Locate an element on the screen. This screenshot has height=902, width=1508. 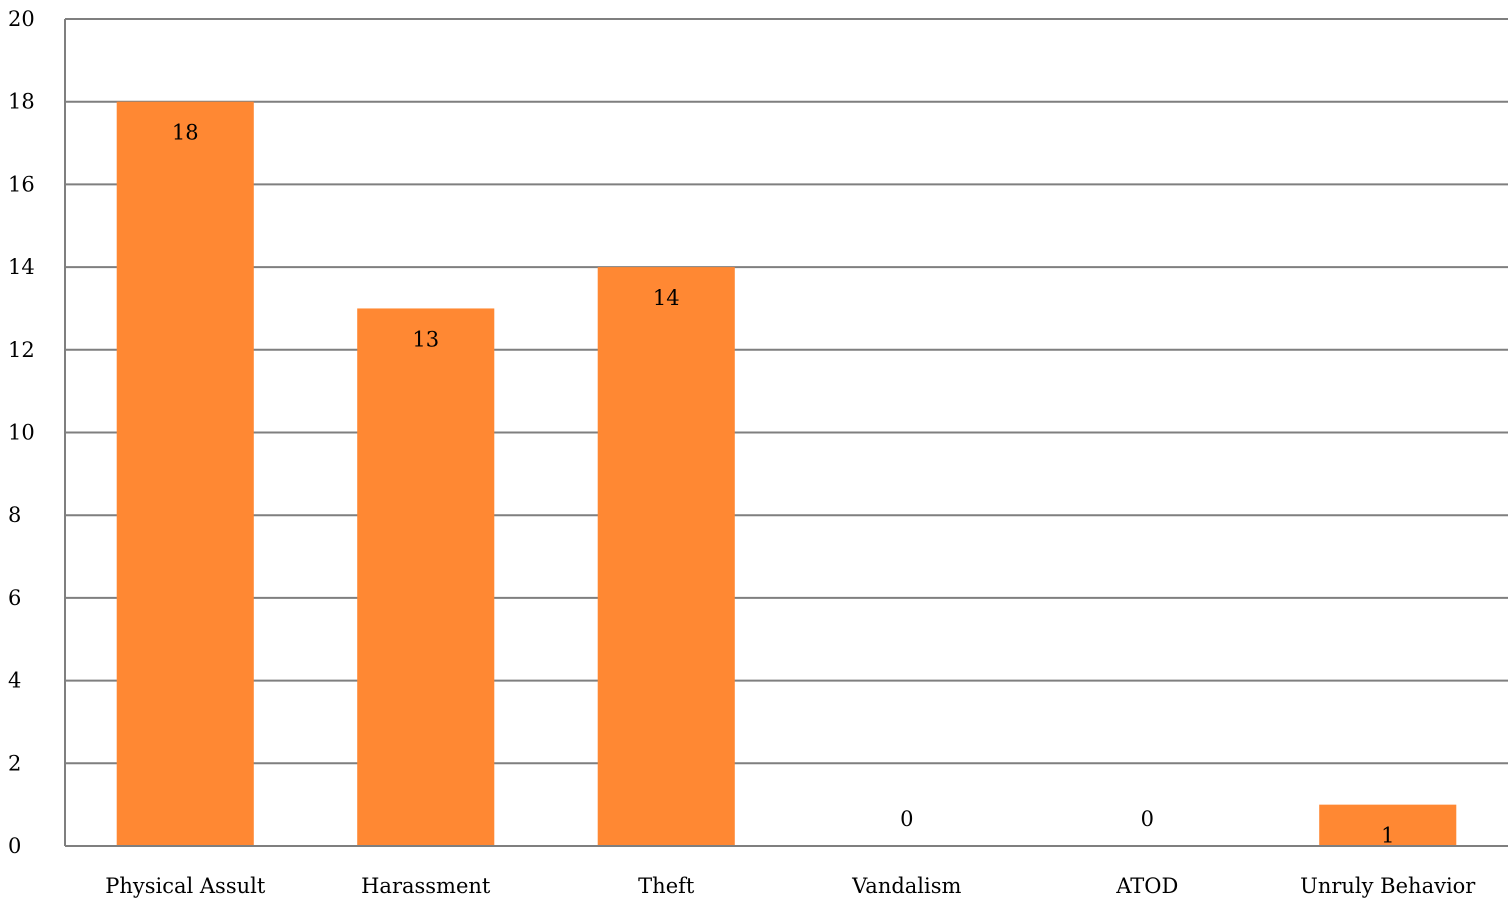
y-tick-label-6: 6 is located at coordinates (14, 598).